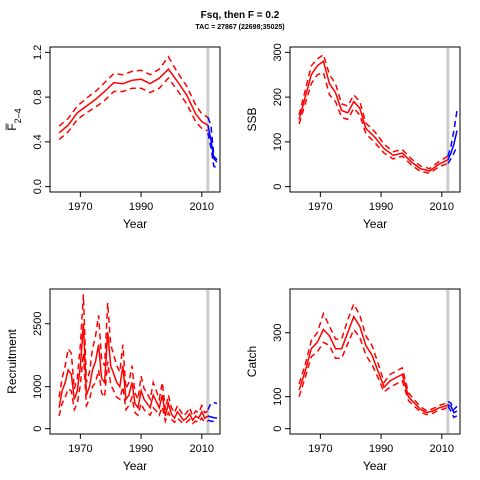  I want to click on y-tick-label: 1.2, so click(38, 52).